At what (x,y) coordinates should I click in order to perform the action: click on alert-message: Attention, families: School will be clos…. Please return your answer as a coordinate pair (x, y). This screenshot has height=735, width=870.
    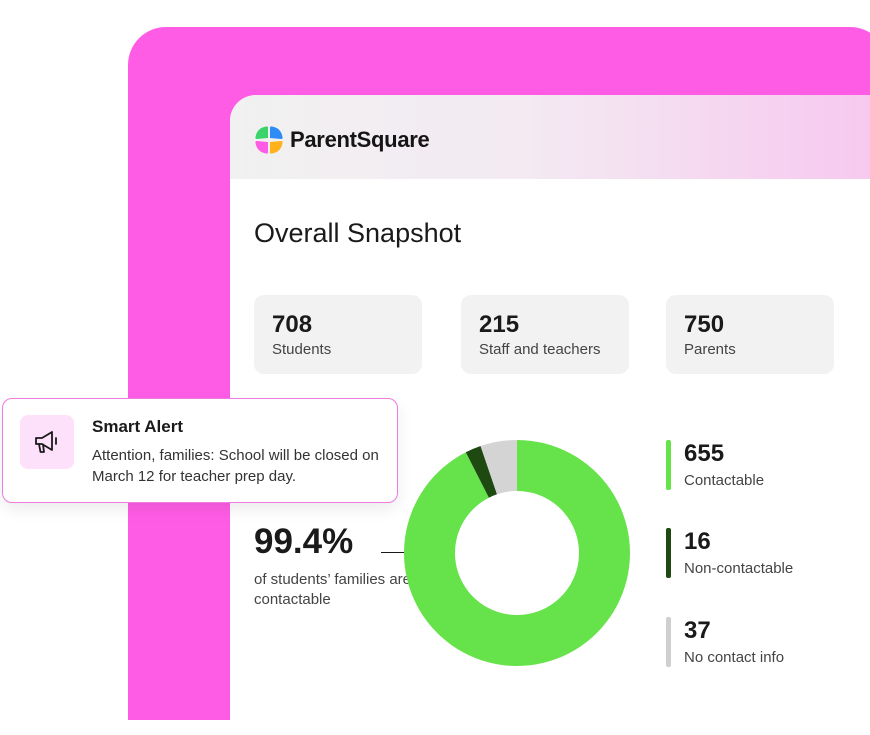
    Looking at the image, I should click on (235, 466).